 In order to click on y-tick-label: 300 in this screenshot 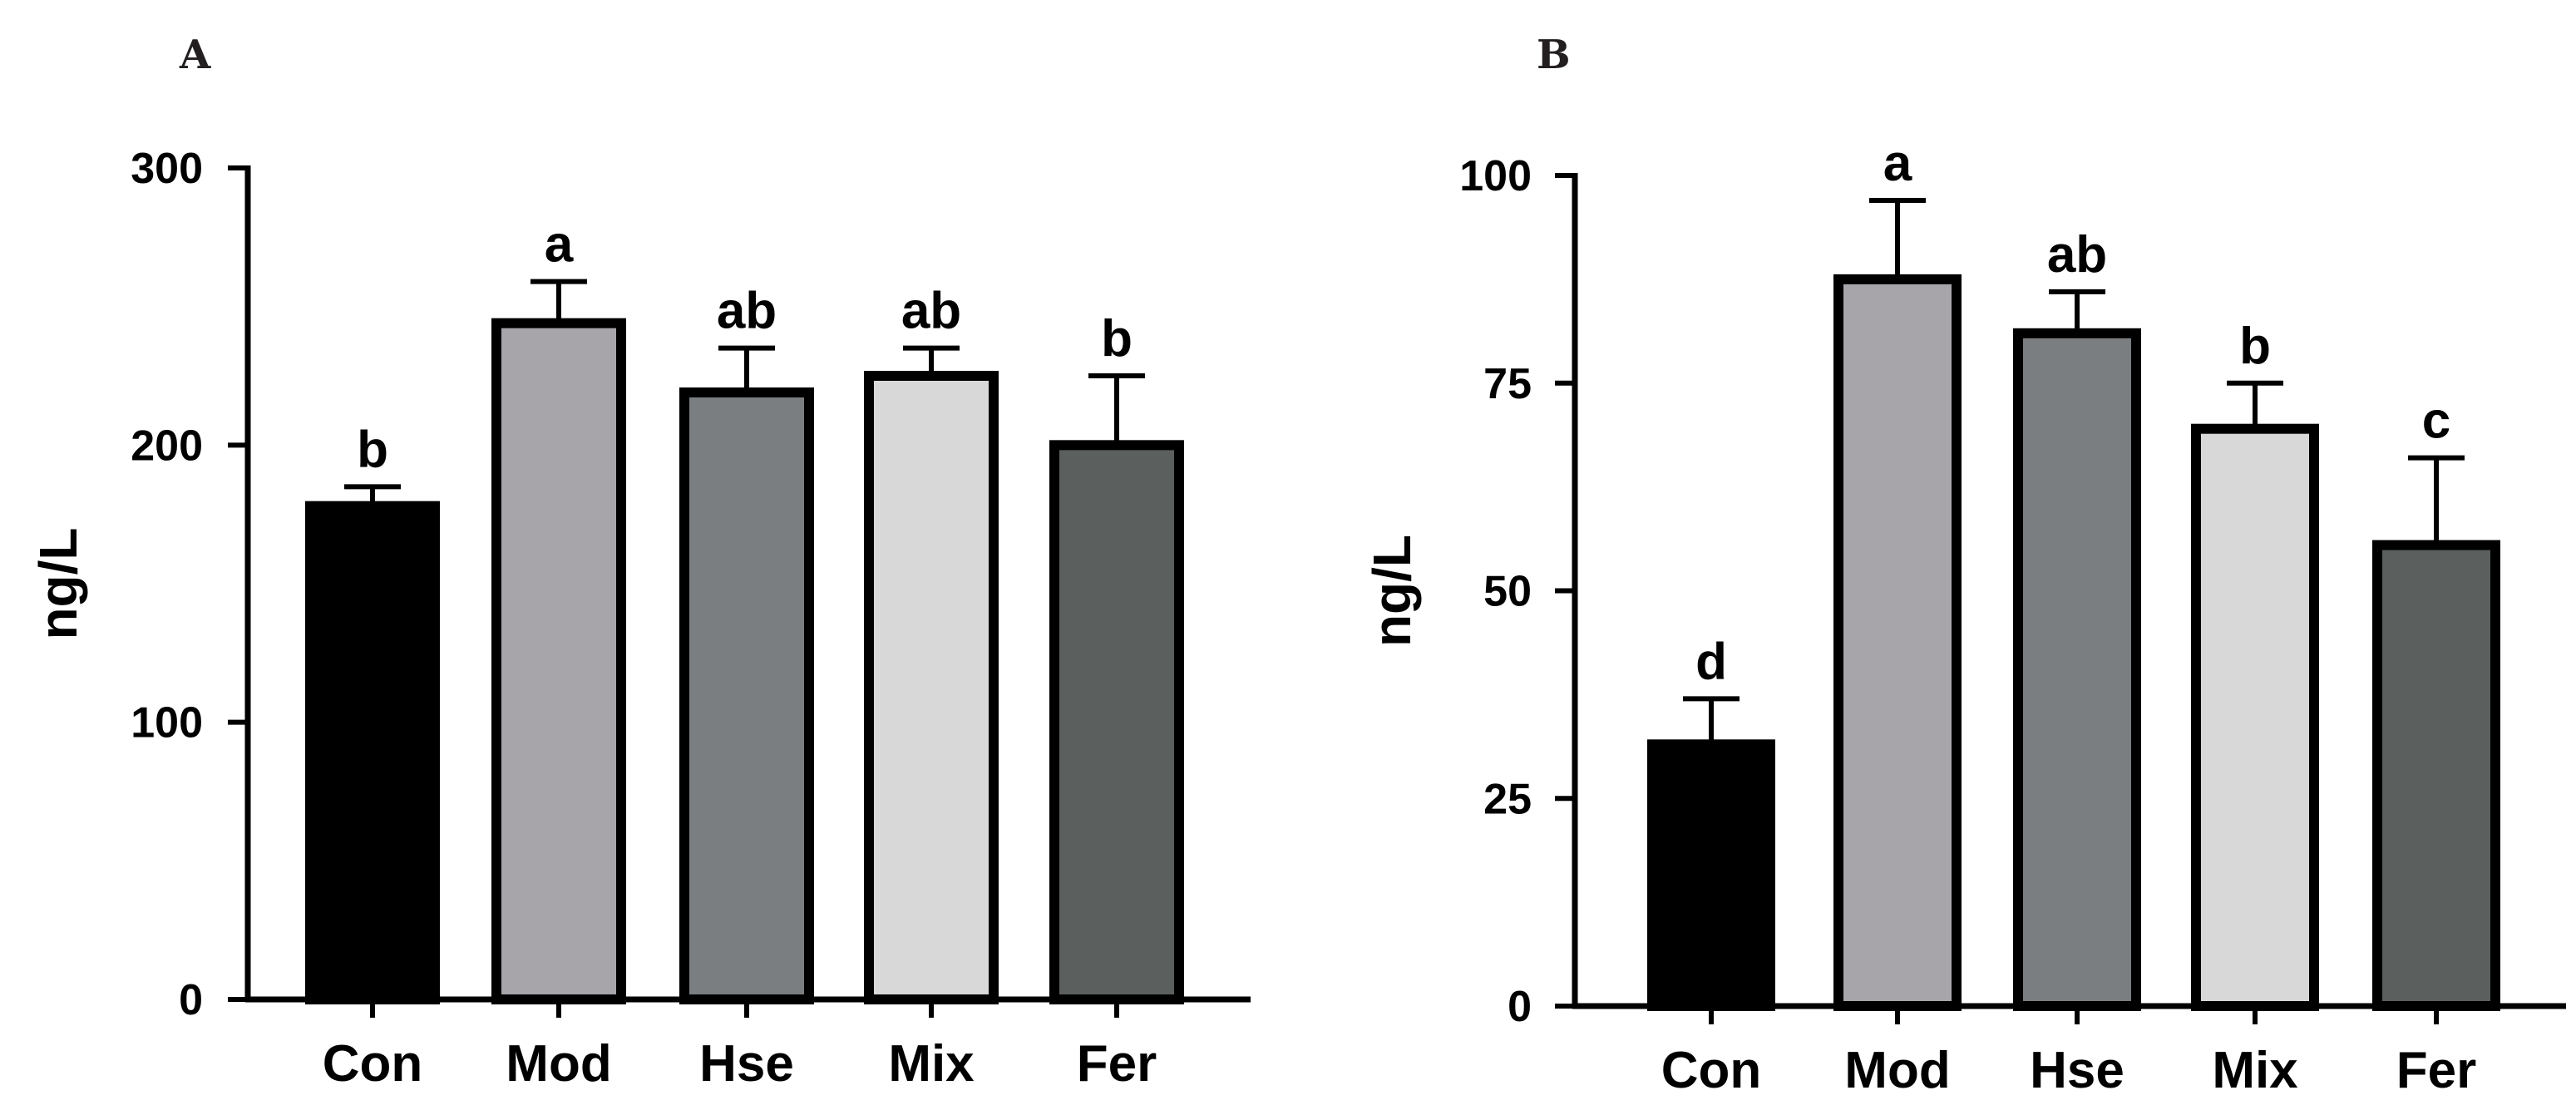, I will do `click(167, 169)`.